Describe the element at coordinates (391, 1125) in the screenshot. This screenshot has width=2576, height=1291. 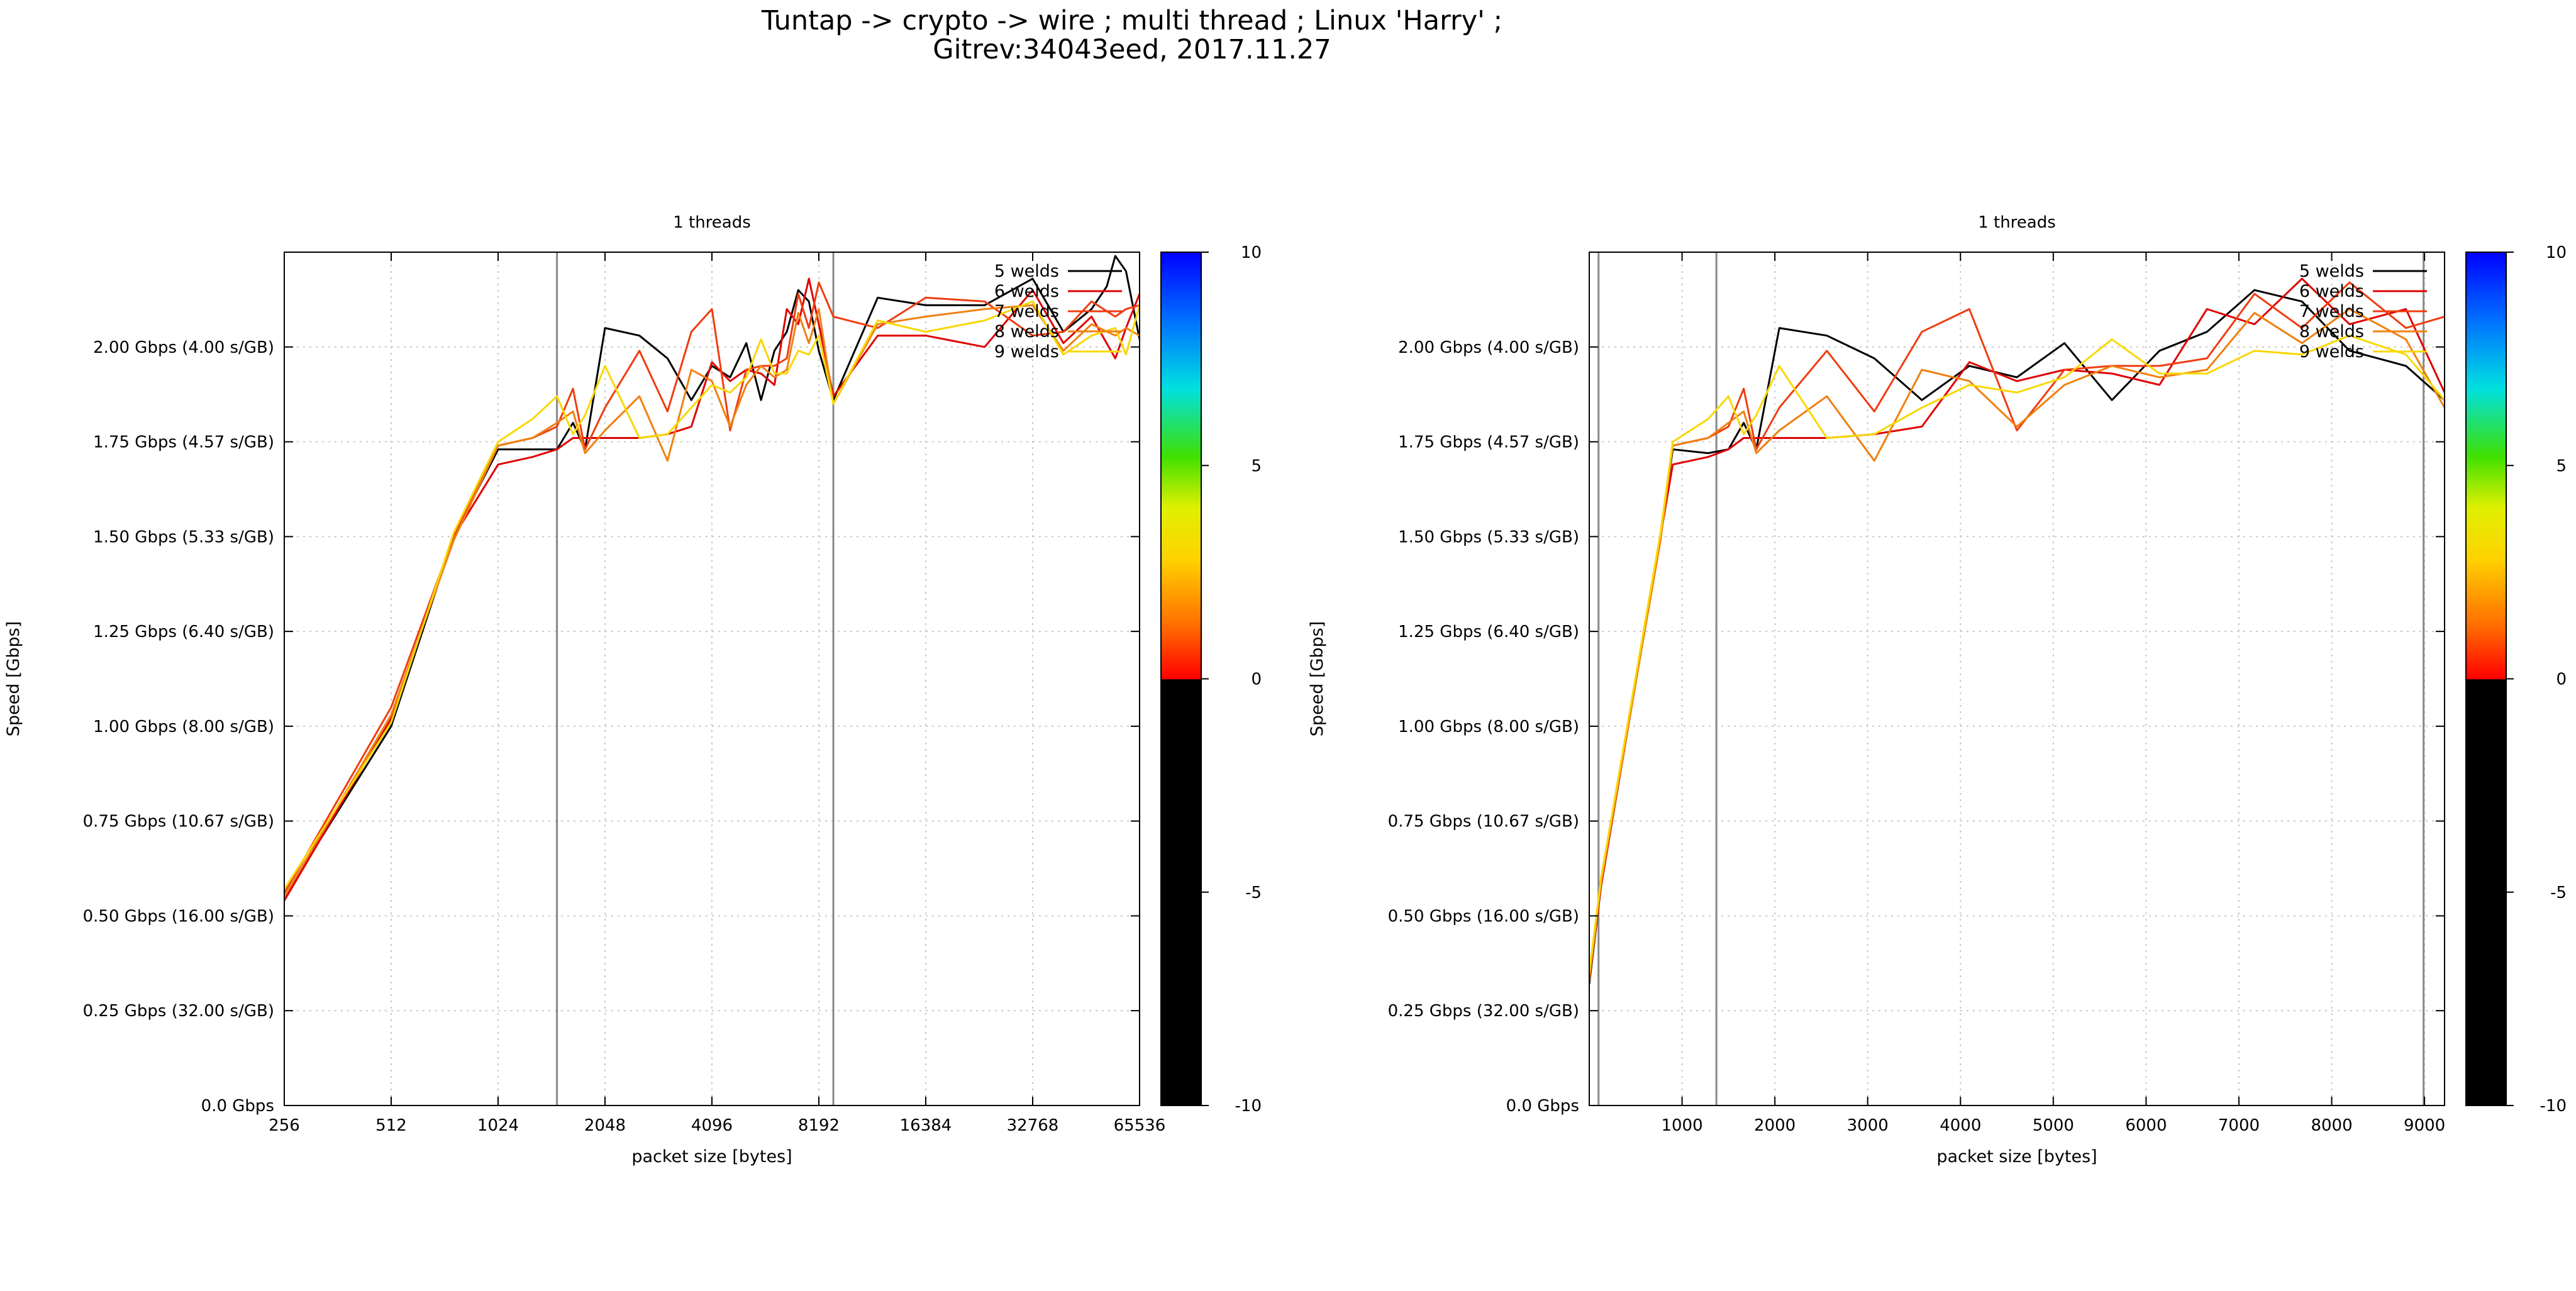
I see `x-tick-label: 512` at that location.